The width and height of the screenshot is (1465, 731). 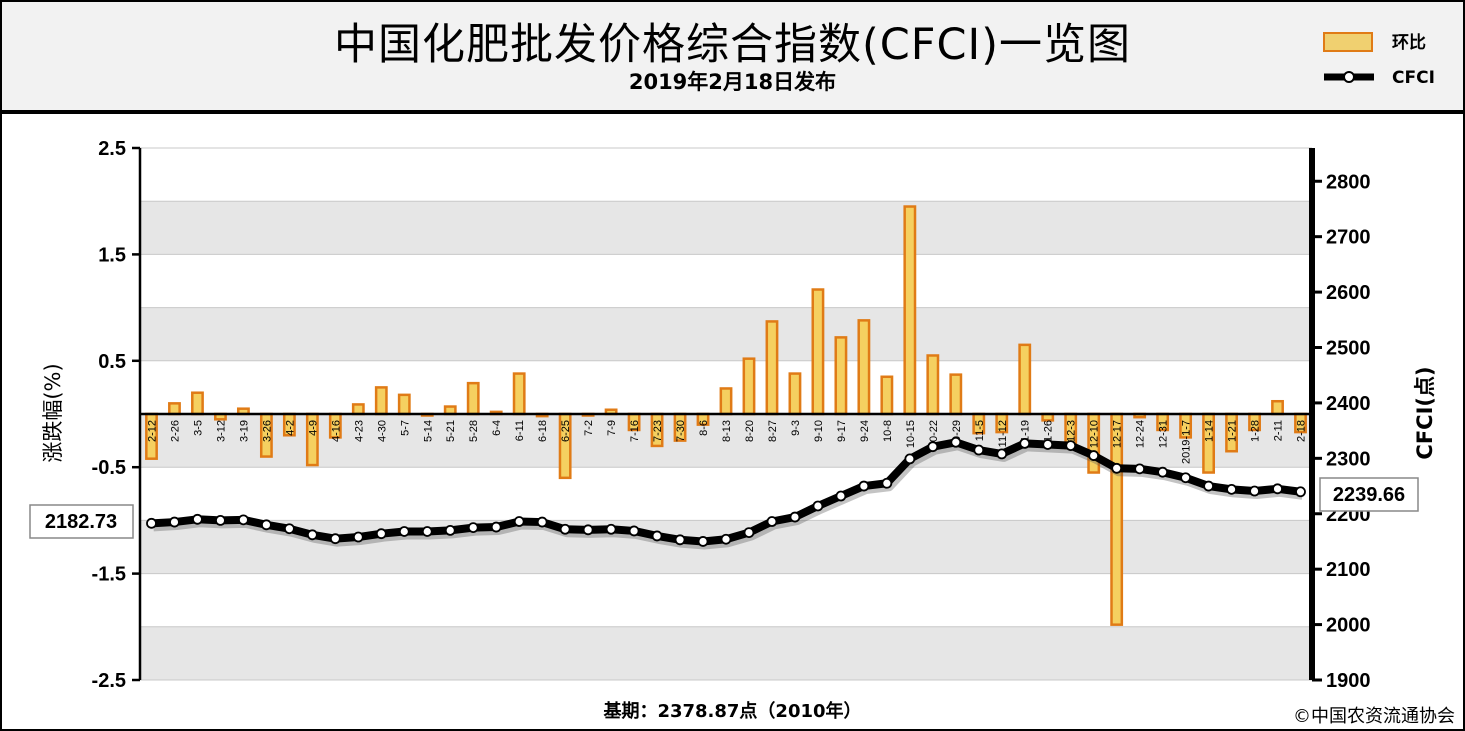 What do you see at coordinates (1349, 77) in the screenshot?
I see `legend-line-marker` at bounding box center [1349, 77].